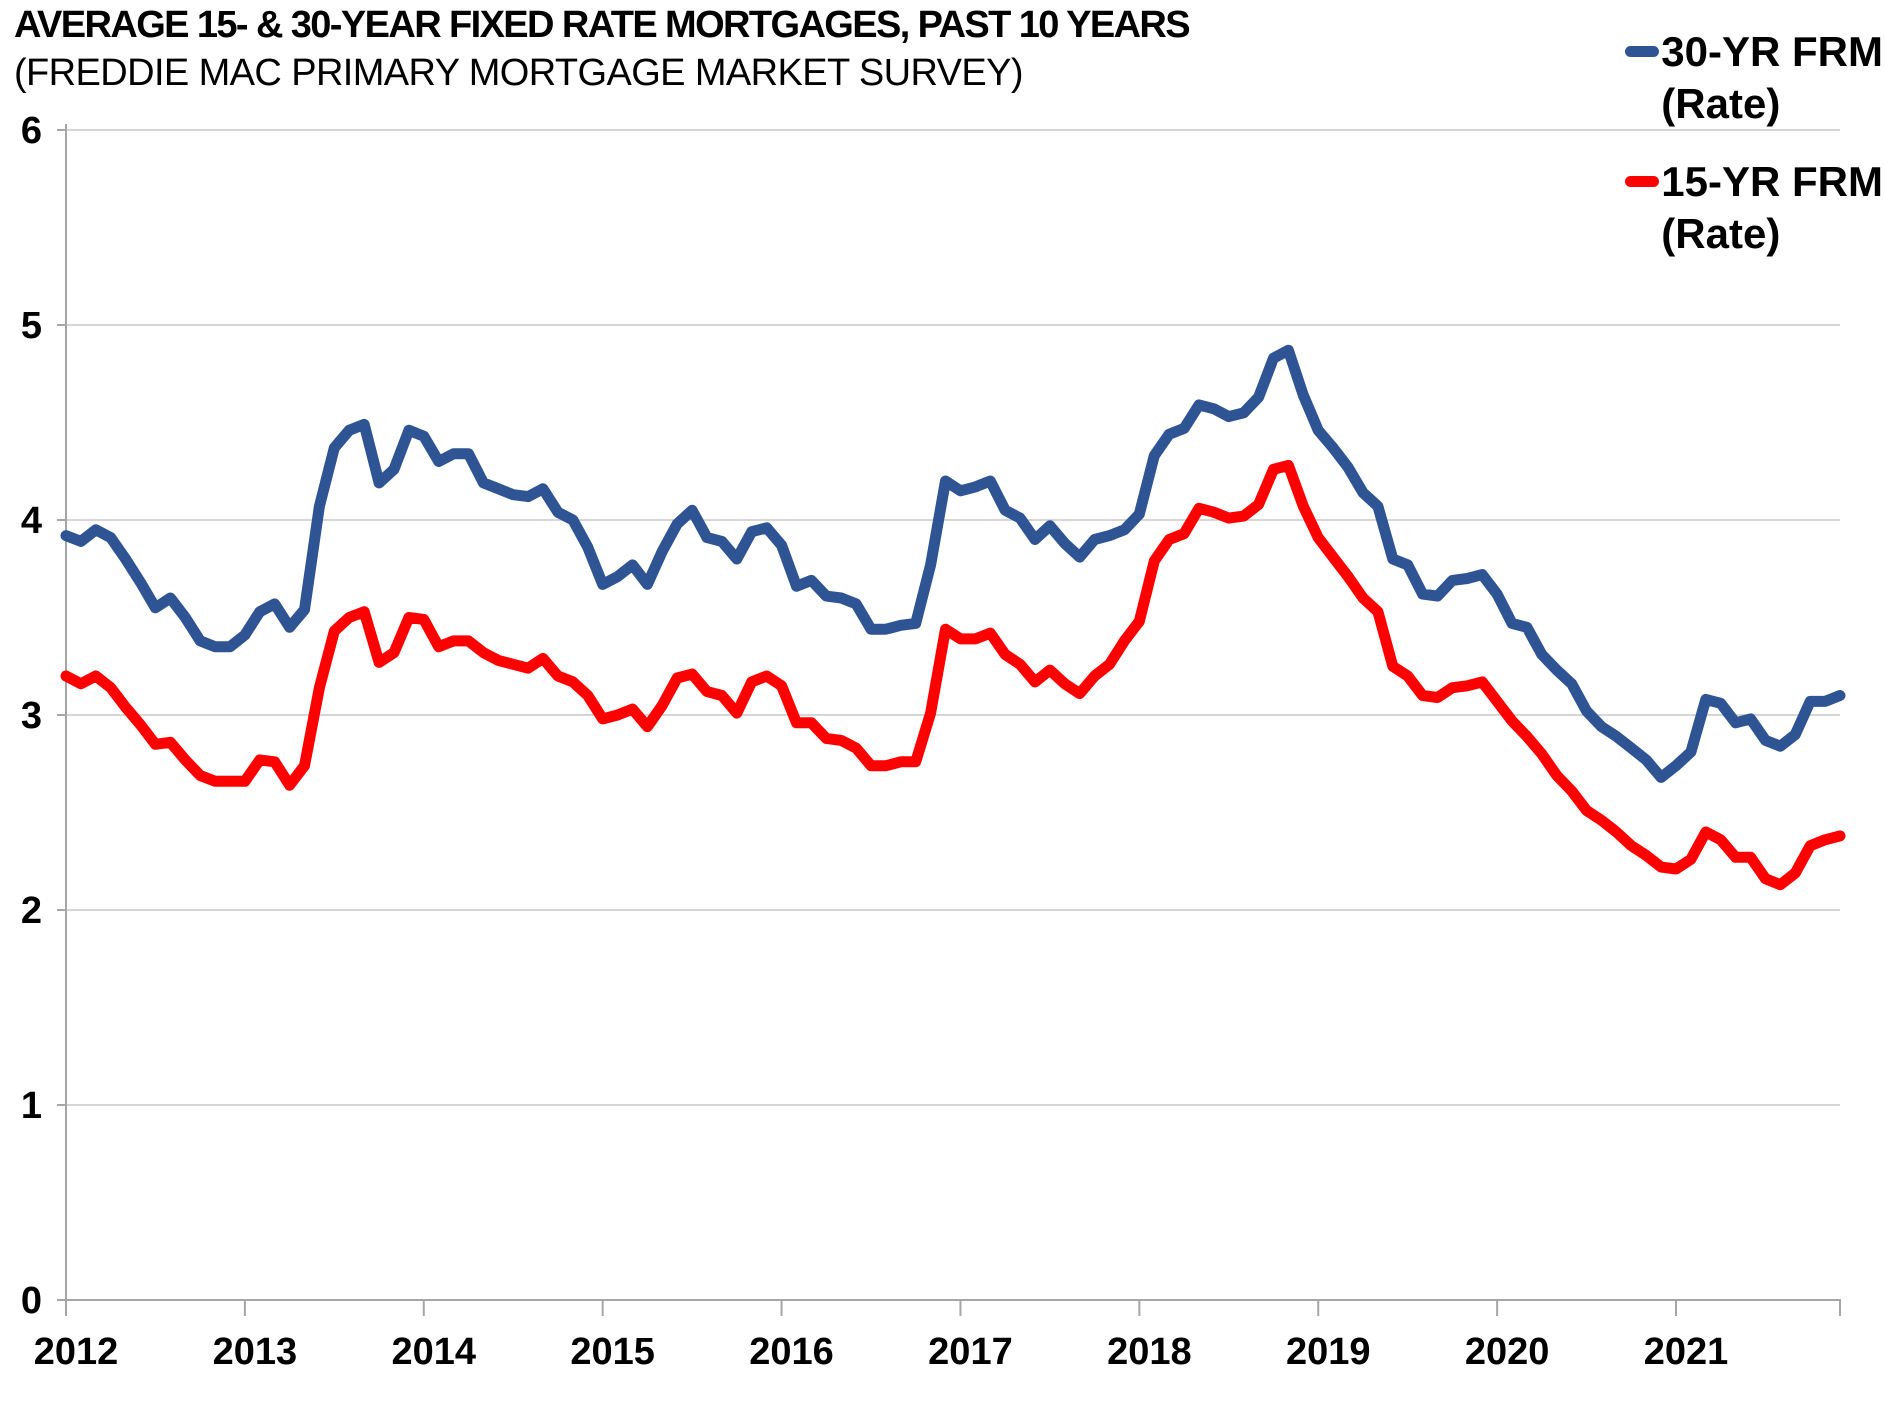  Describe the element at coordinates (612, 1352) in the screenshot. I see `x-tick-label: 2015` at that location.